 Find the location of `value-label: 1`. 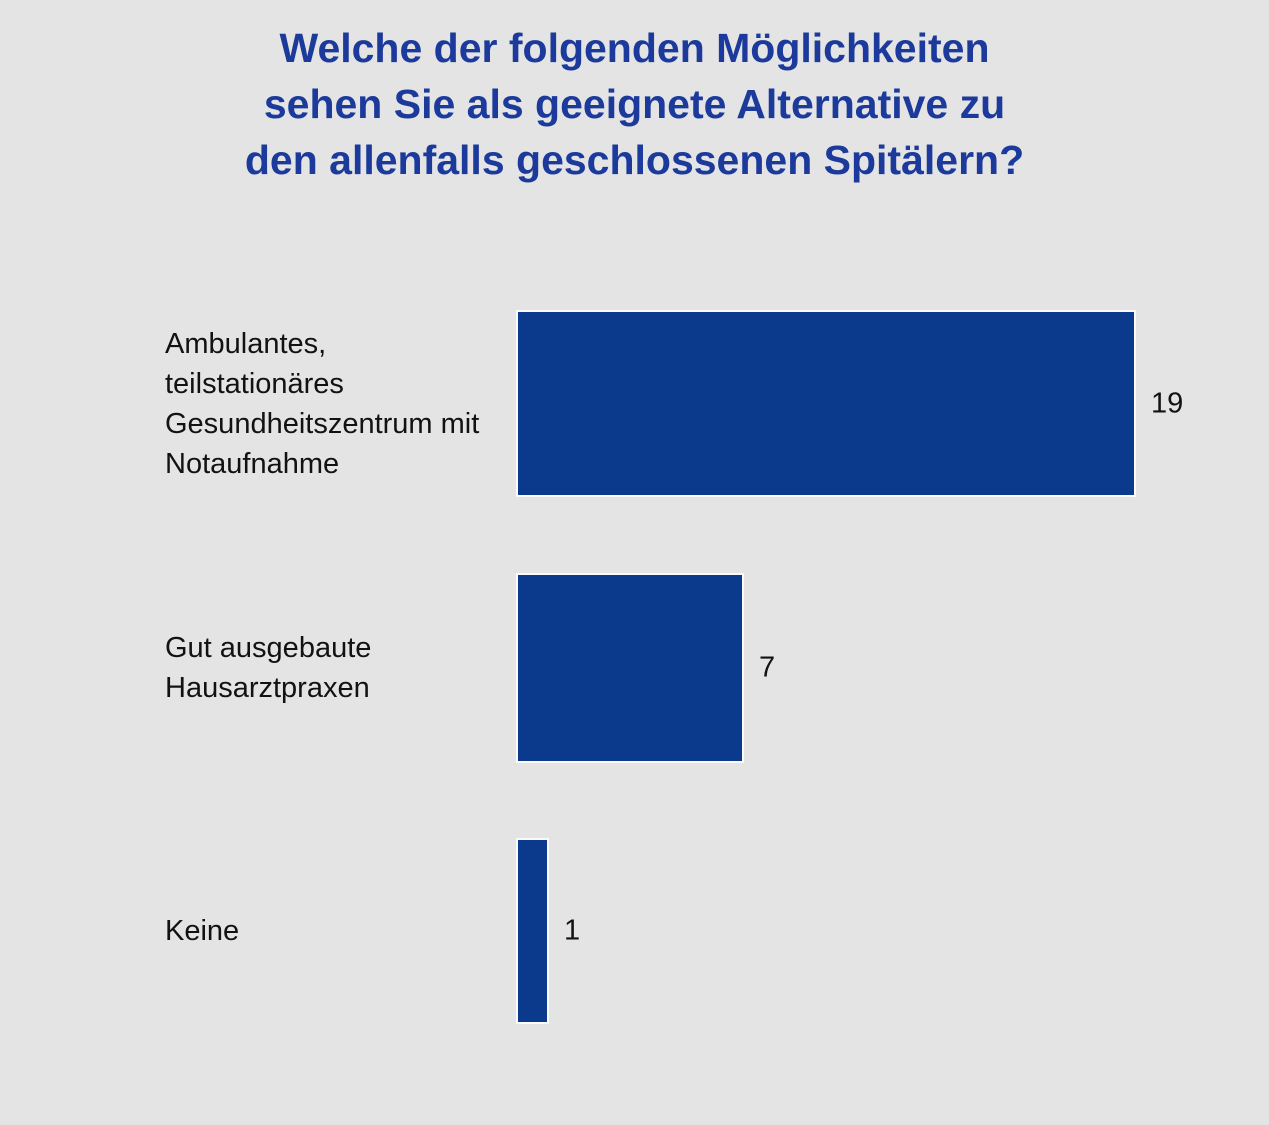

value-label: 1 is located at coordinates (572, 930).